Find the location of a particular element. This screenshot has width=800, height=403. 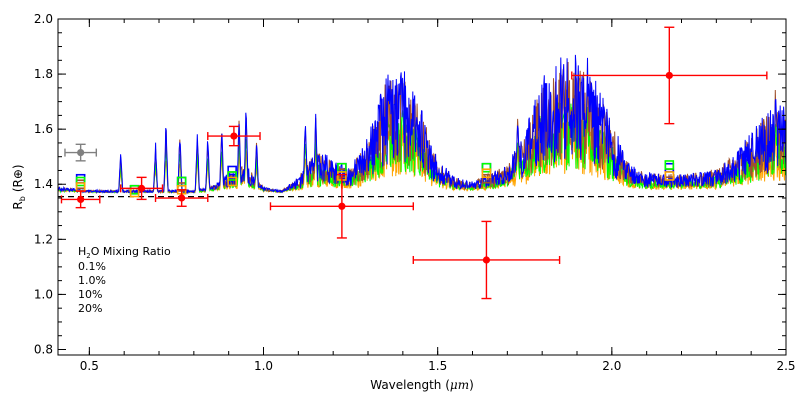

band-averaged-markers is located at coordinates (375, 179).